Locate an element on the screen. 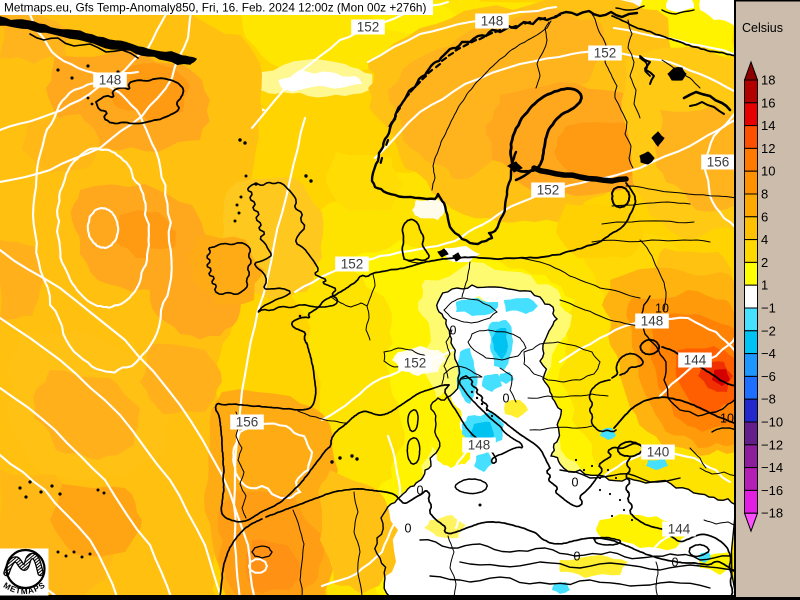 The height and width of the screenshot is (600, 800). svg-text: 12 is located at coordinates (768, 148).